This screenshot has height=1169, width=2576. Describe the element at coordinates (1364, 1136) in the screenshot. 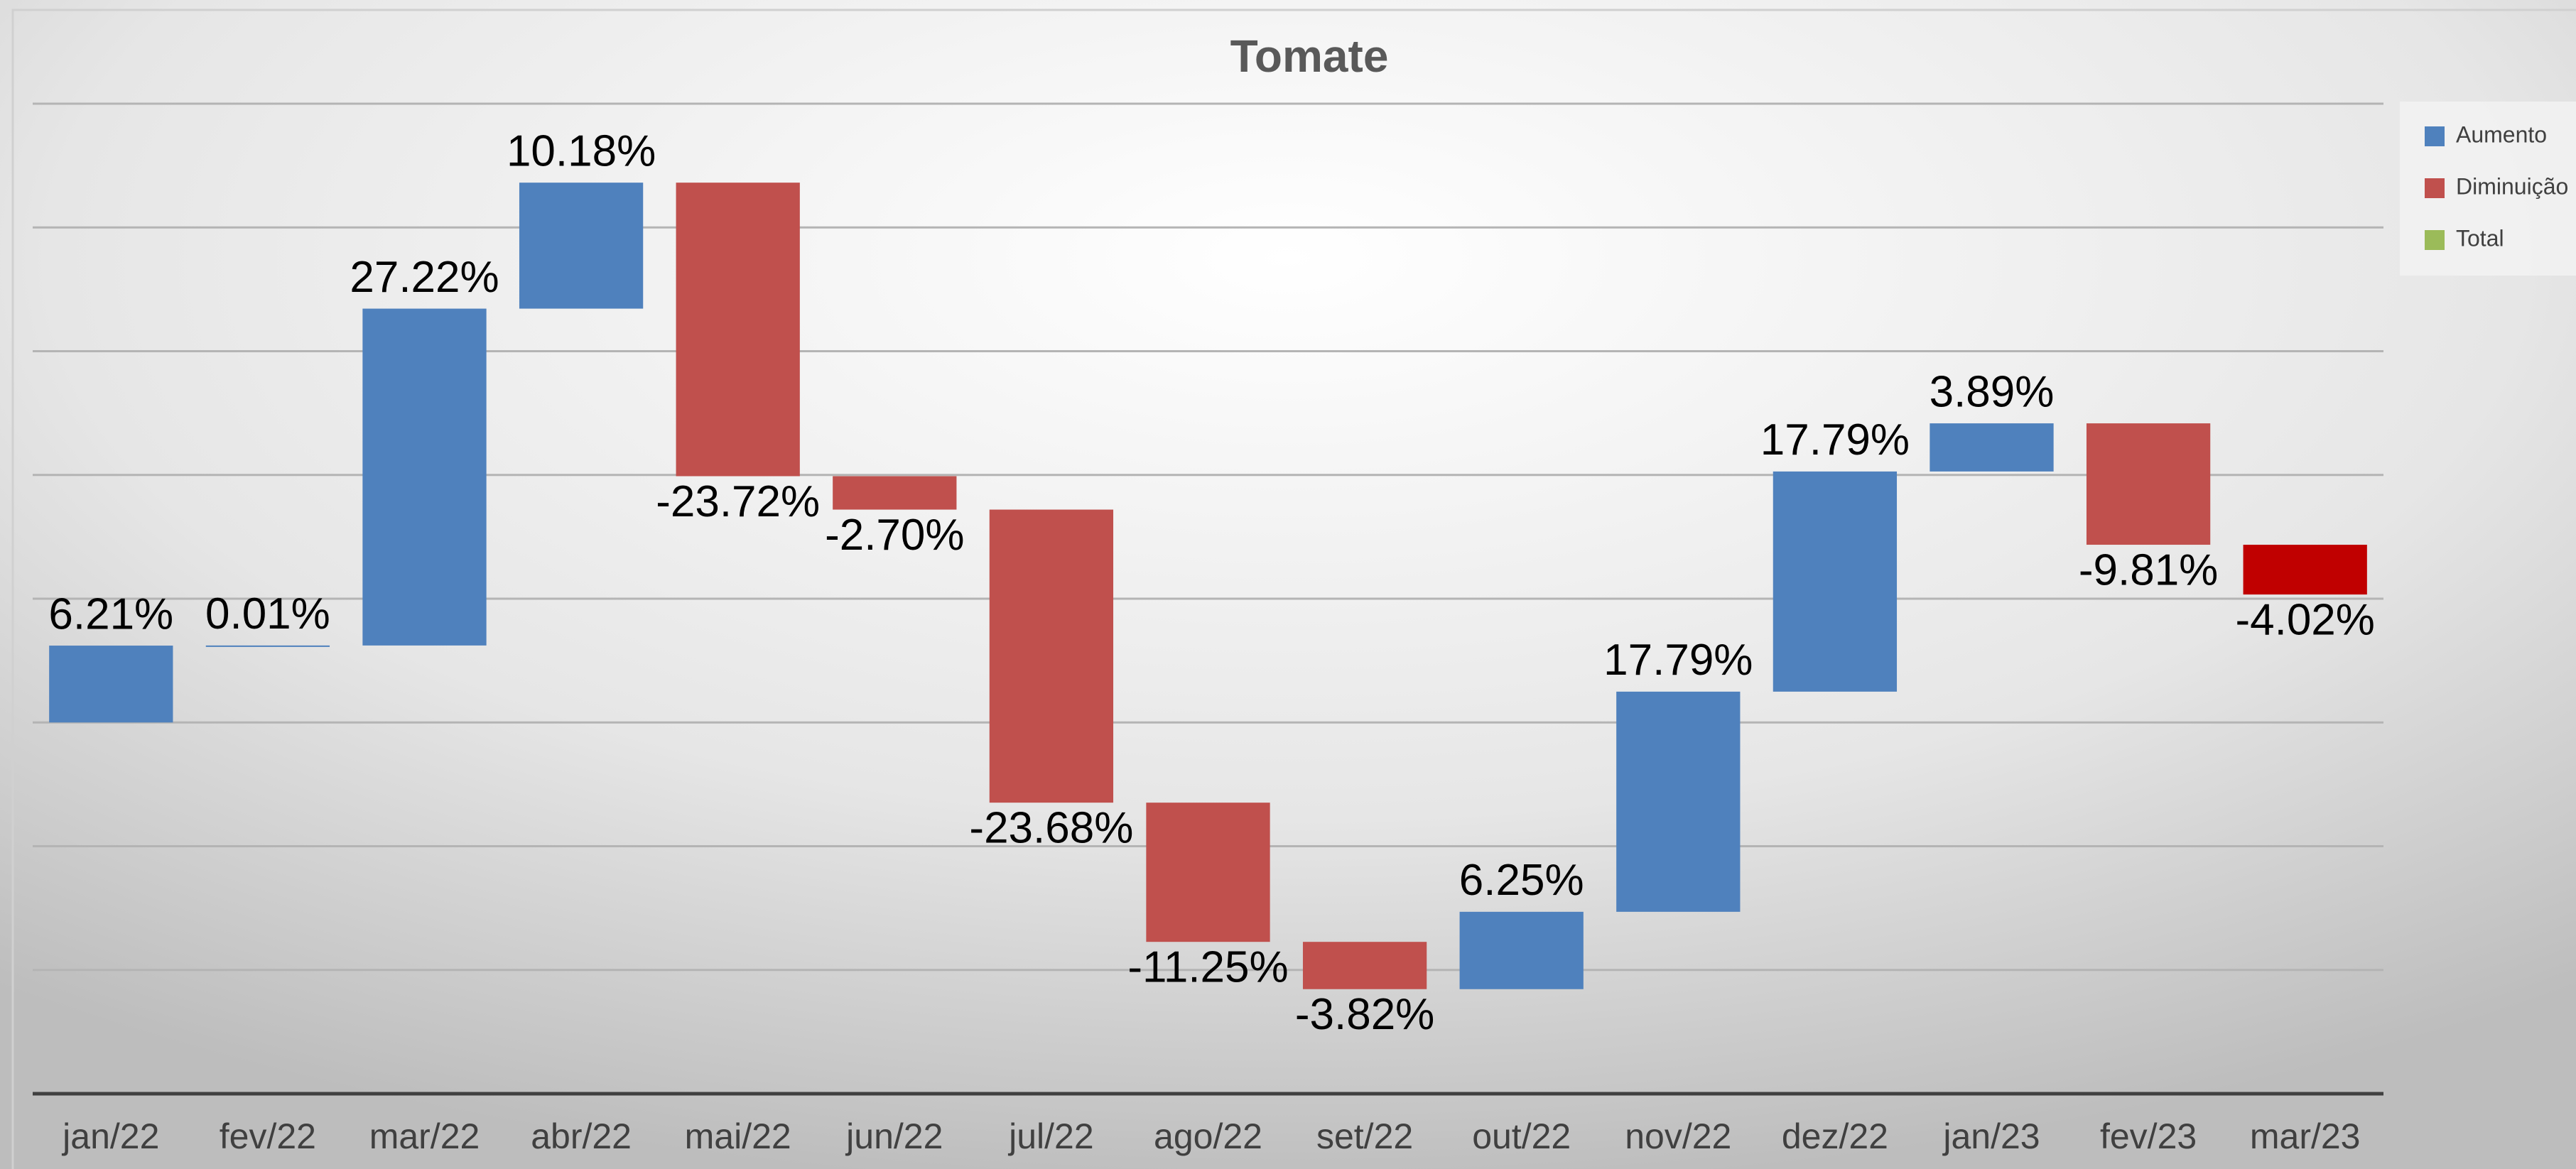

I see `x-tick-label: set/22` at that location.